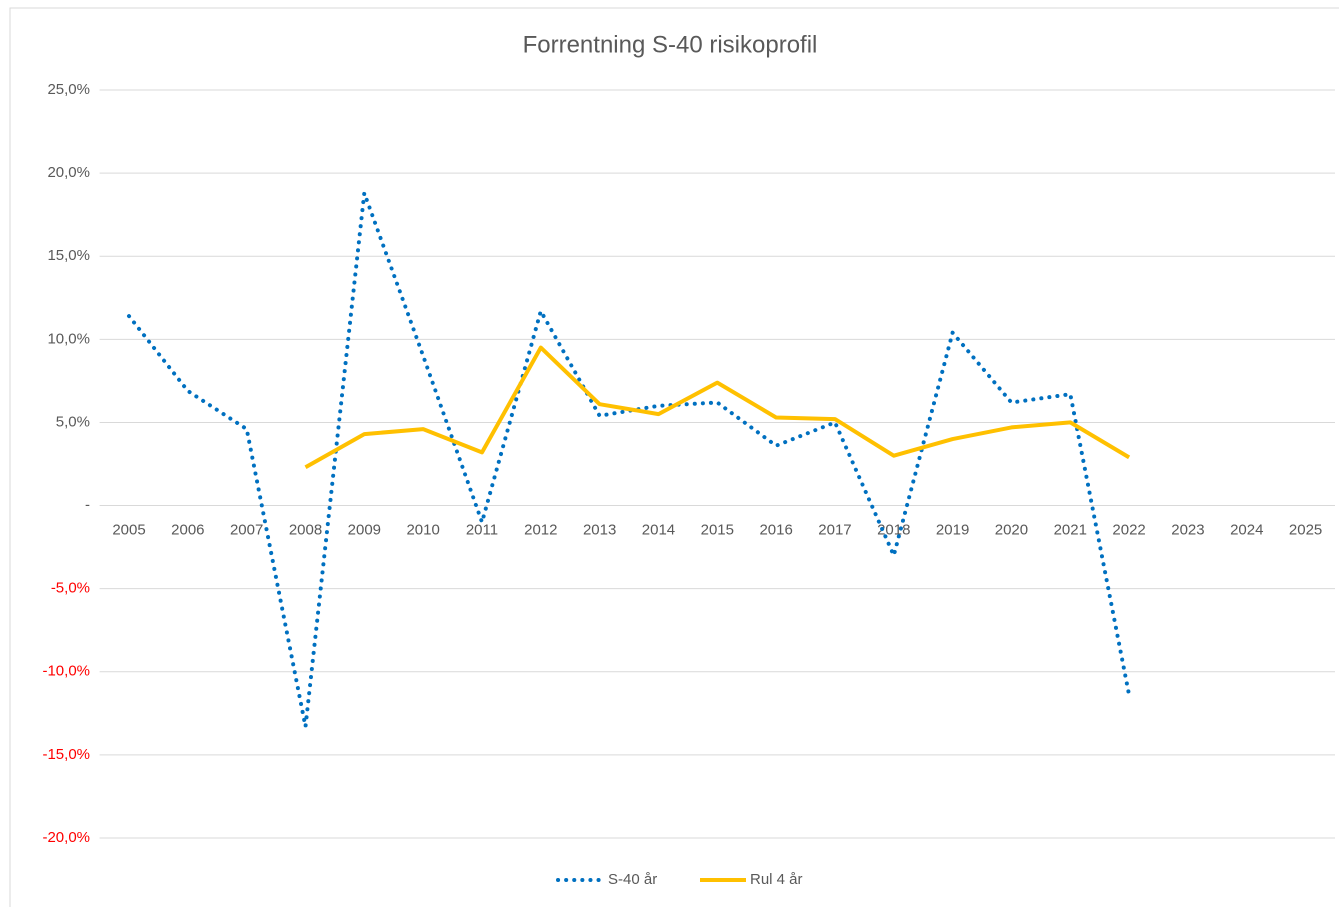 The width and height of the screenshot is (1339, 907). Describe the element at coordinates (658, 530) in the screenshot. I see `x-tick-label: 2014` at that location.